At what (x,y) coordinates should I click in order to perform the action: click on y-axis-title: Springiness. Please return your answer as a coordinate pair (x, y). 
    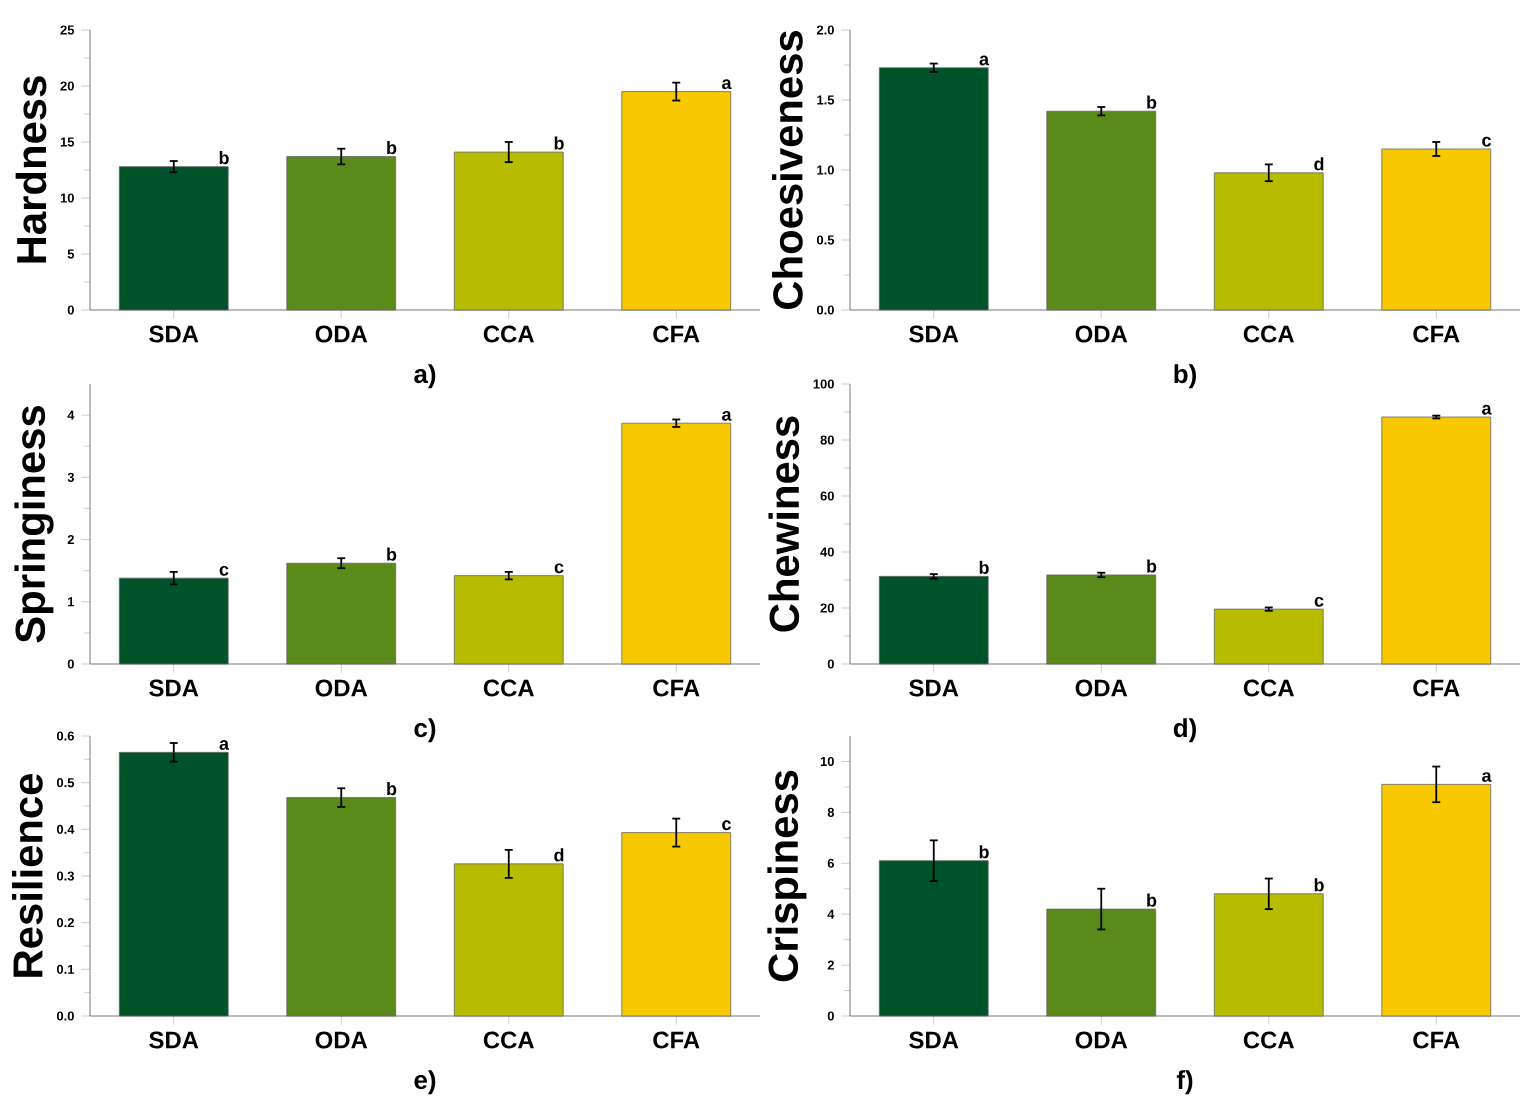
    Looking at the image, I should click on (34, 524).